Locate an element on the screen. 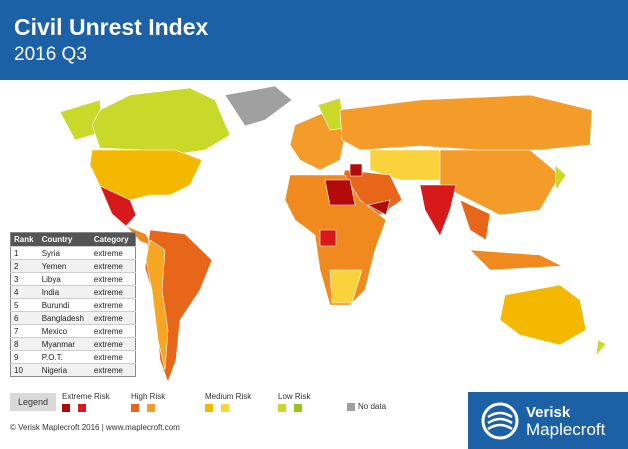 The image size is (628, 449). table-cell: 4 is located at coordinates (24, 292).